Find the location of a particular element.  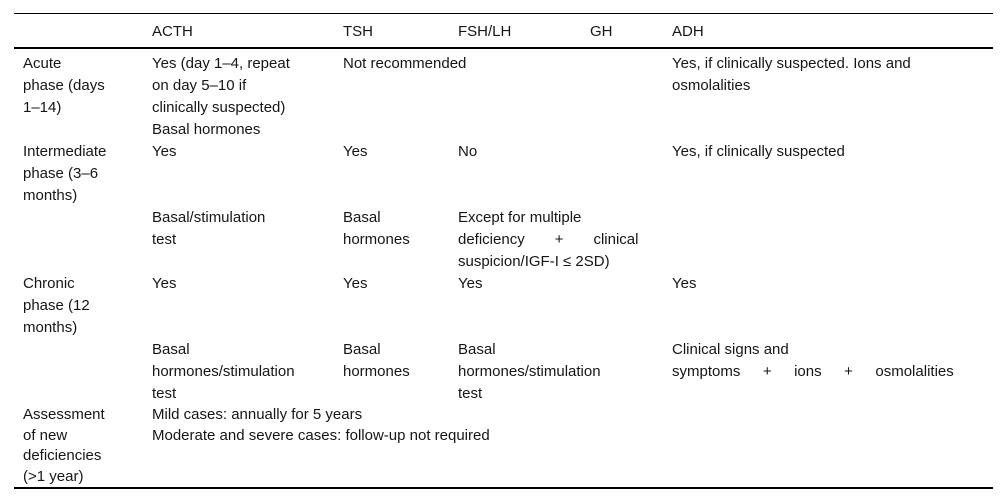

row-label-acute-phase: Acute phase (days 1–14) is located at coordinates (83, 94).